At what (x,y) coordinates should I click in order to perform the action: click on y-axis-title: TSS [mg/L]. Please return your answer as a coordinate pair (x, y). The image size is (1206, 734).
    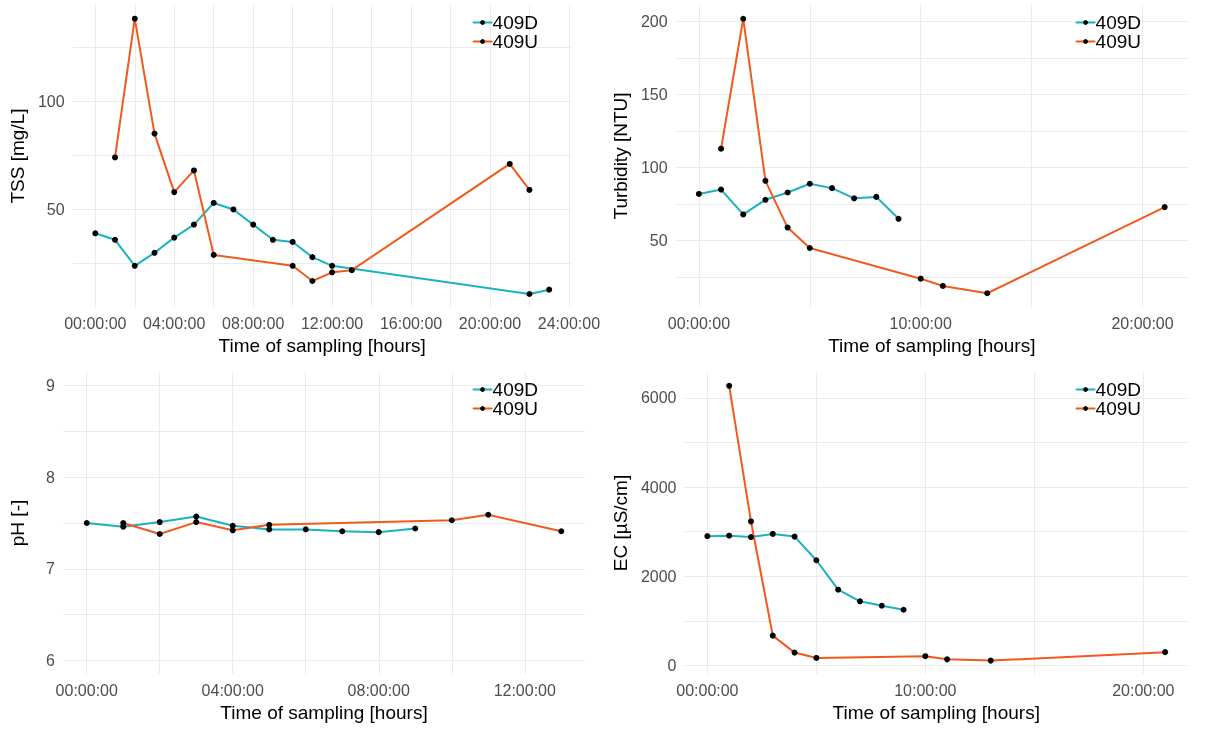
    Looking at the image, I should click on (17, 156).